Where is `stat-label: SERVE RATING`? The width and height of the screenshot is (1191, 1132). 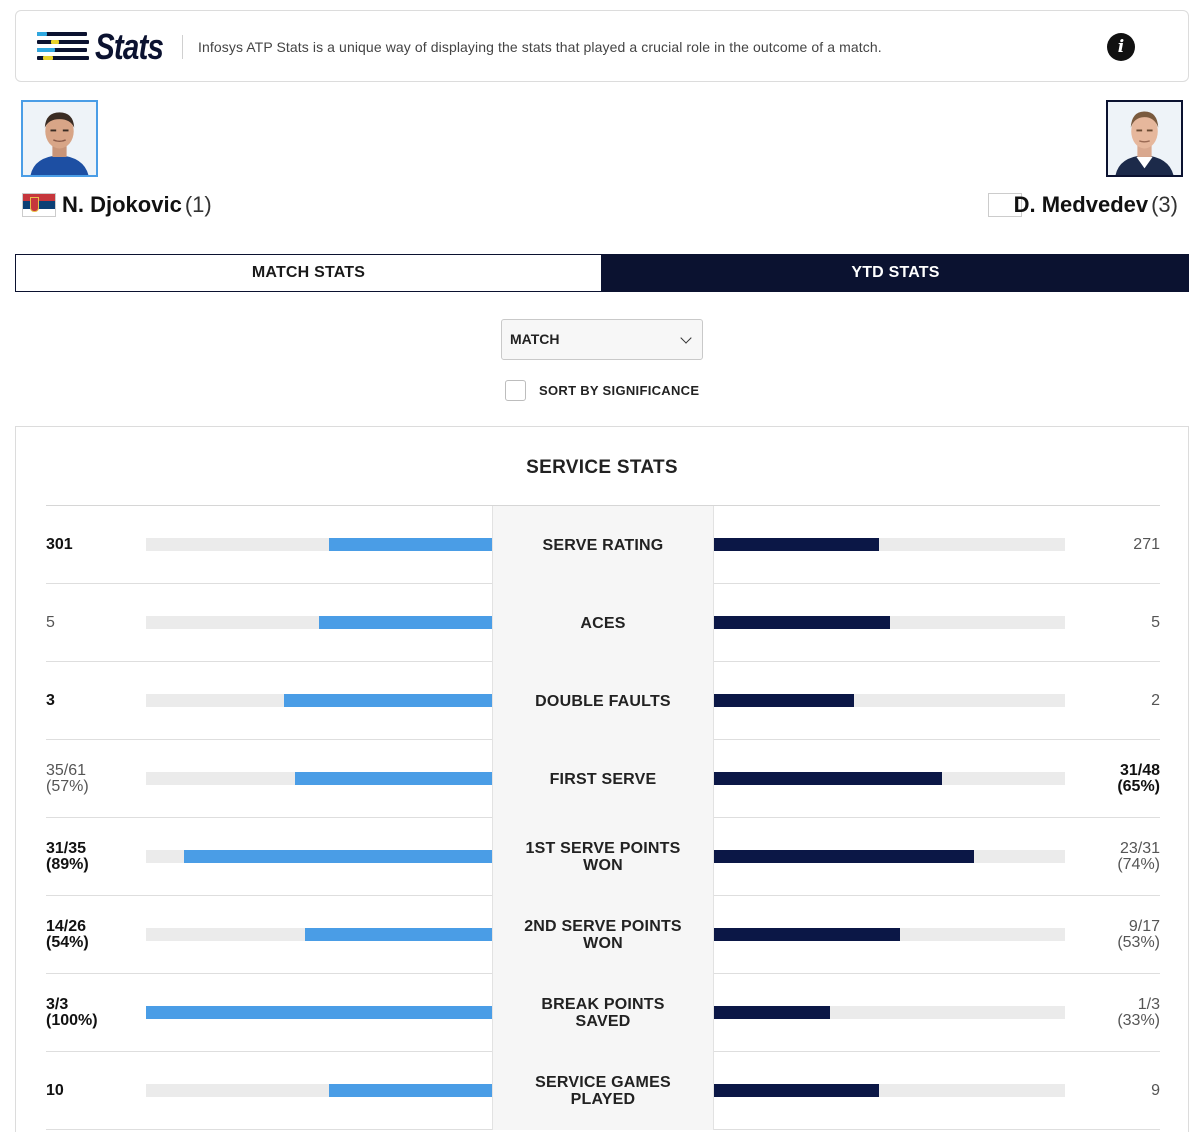 stat-label: SERVE RATING is located at coordinates (603, 545).